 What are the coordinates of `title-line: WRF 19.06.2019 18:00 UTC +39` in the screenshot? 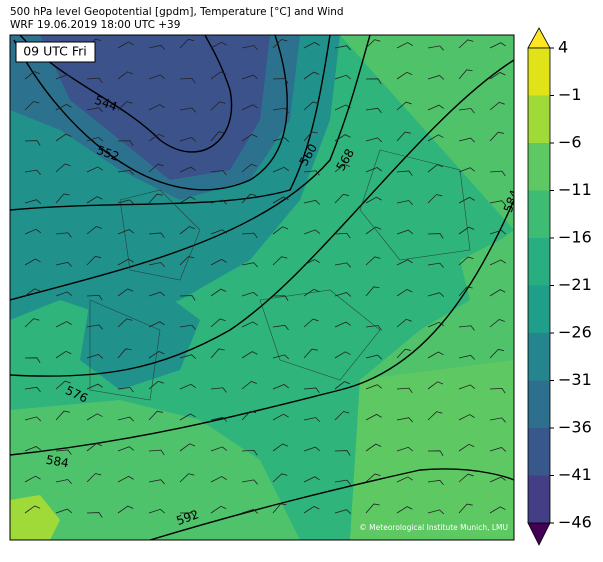 It's located at (95, 25).